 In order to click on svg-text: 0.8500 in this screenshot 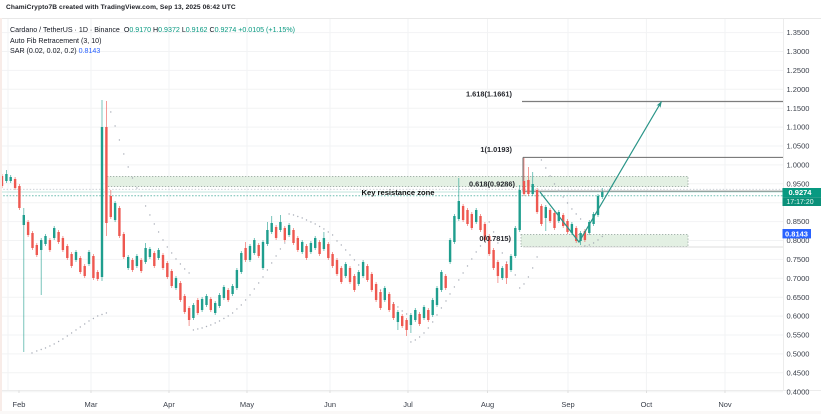, I will do `click(798, 221)`.